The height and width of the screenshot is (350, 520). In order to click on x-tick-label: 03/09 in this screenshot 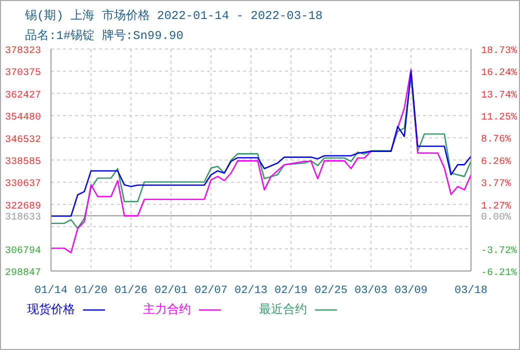, I will do `click(411, 291)`.